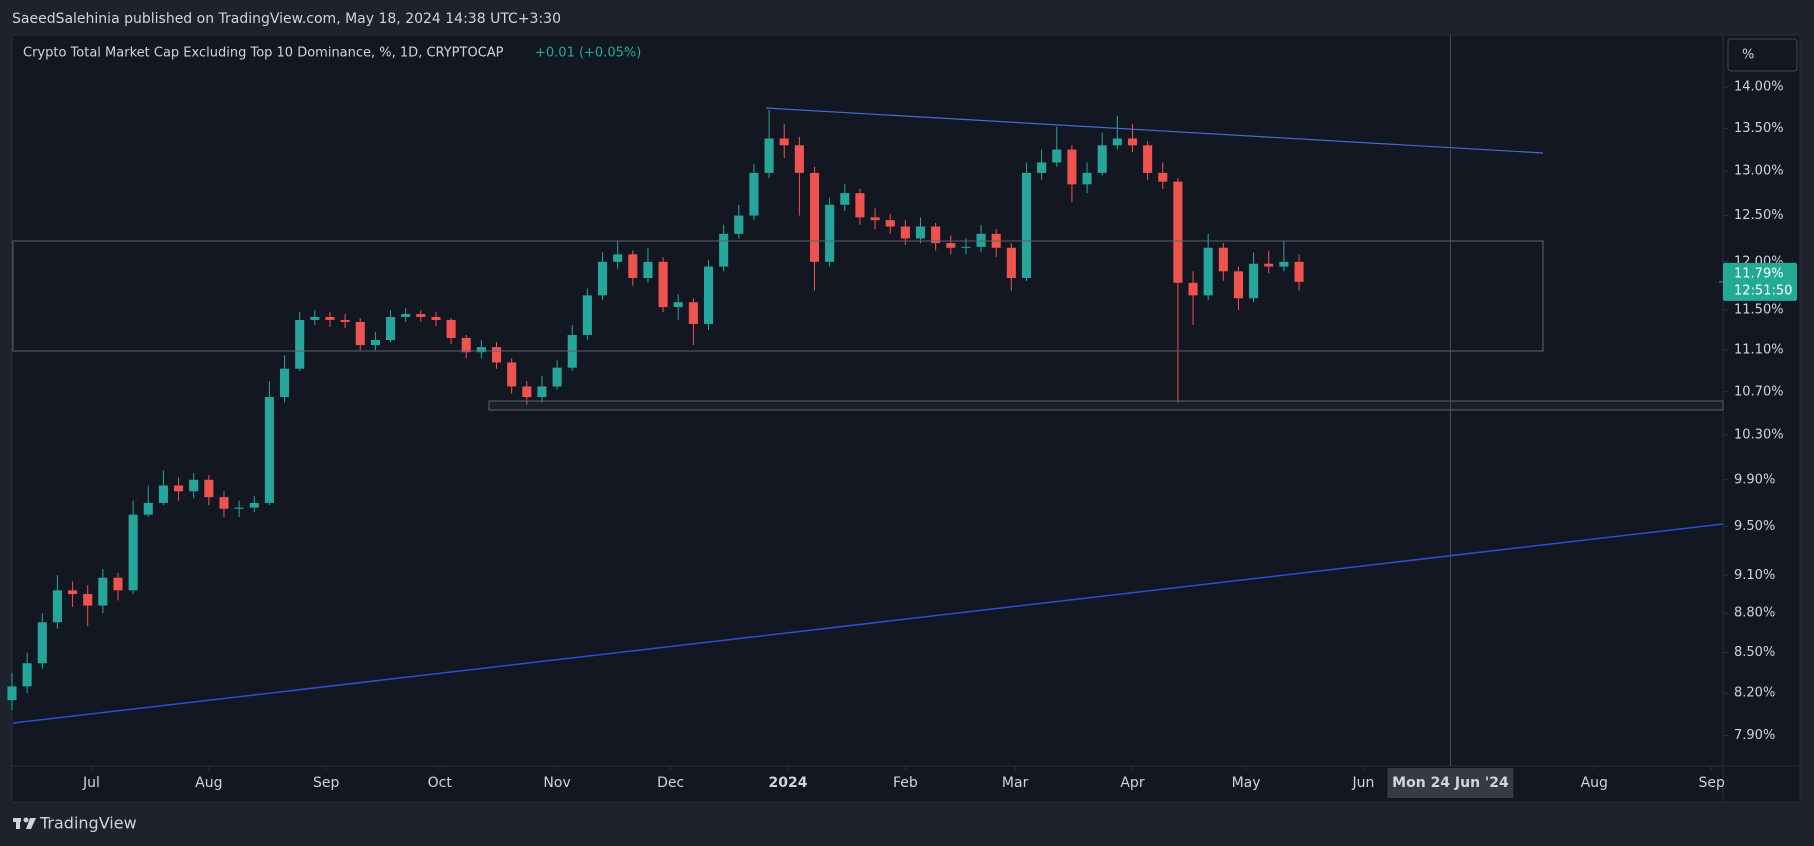 Image resolution: width=1814 pixels, height=846 pixels. What do you see at coordinates (905, 783) in the screenshot?
I see `x-tick-label: Feb` at bounding box center [905, 783].